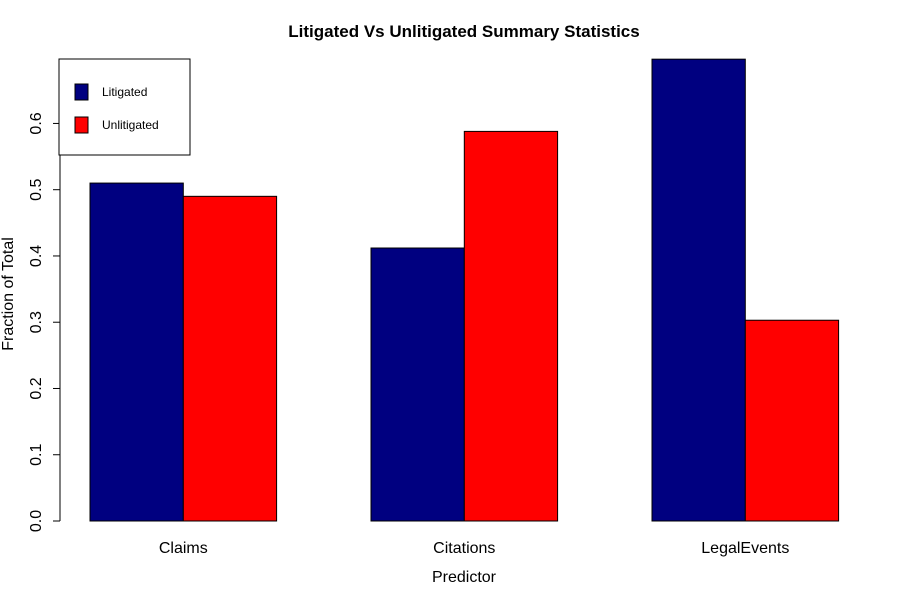  Describe the element at coordinates (36, 455) in the screenshot. I see `y-tick-label: 0.1` at that location.